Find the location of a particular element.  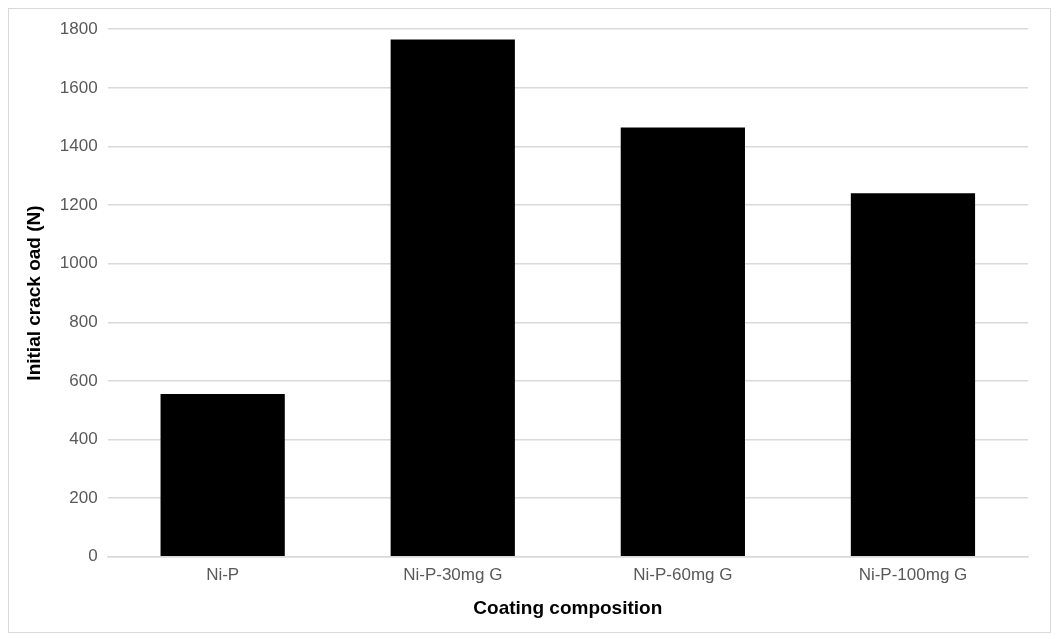

y-tick-label: 1200 is located at coordinates (78, 204).